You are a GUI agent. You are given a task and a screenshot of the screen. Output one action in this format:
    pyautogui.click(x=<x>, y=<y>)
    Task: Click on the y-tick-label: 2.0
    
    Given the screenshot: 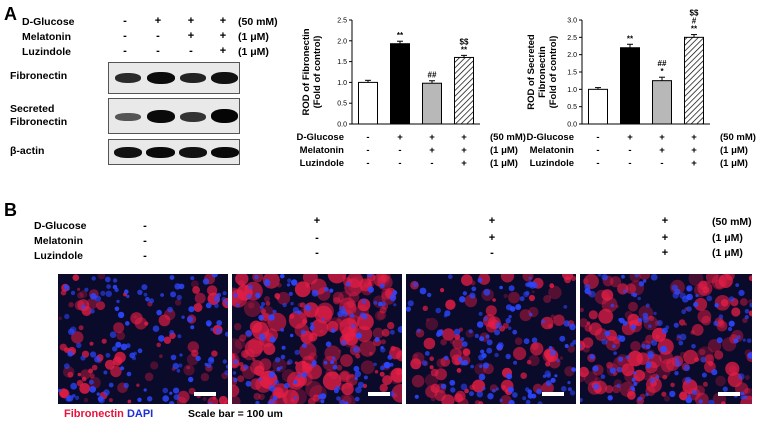 What is the action you would take?
    pyautogui.click(x=572, y=55)
    